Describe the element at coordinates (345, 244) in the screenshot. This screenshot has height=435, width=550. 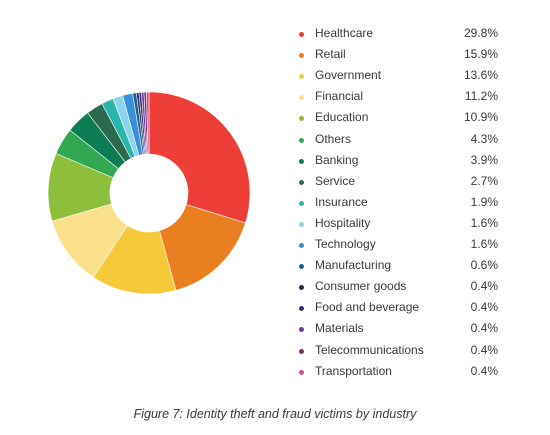
I see `legend-label: Technology` at that location.